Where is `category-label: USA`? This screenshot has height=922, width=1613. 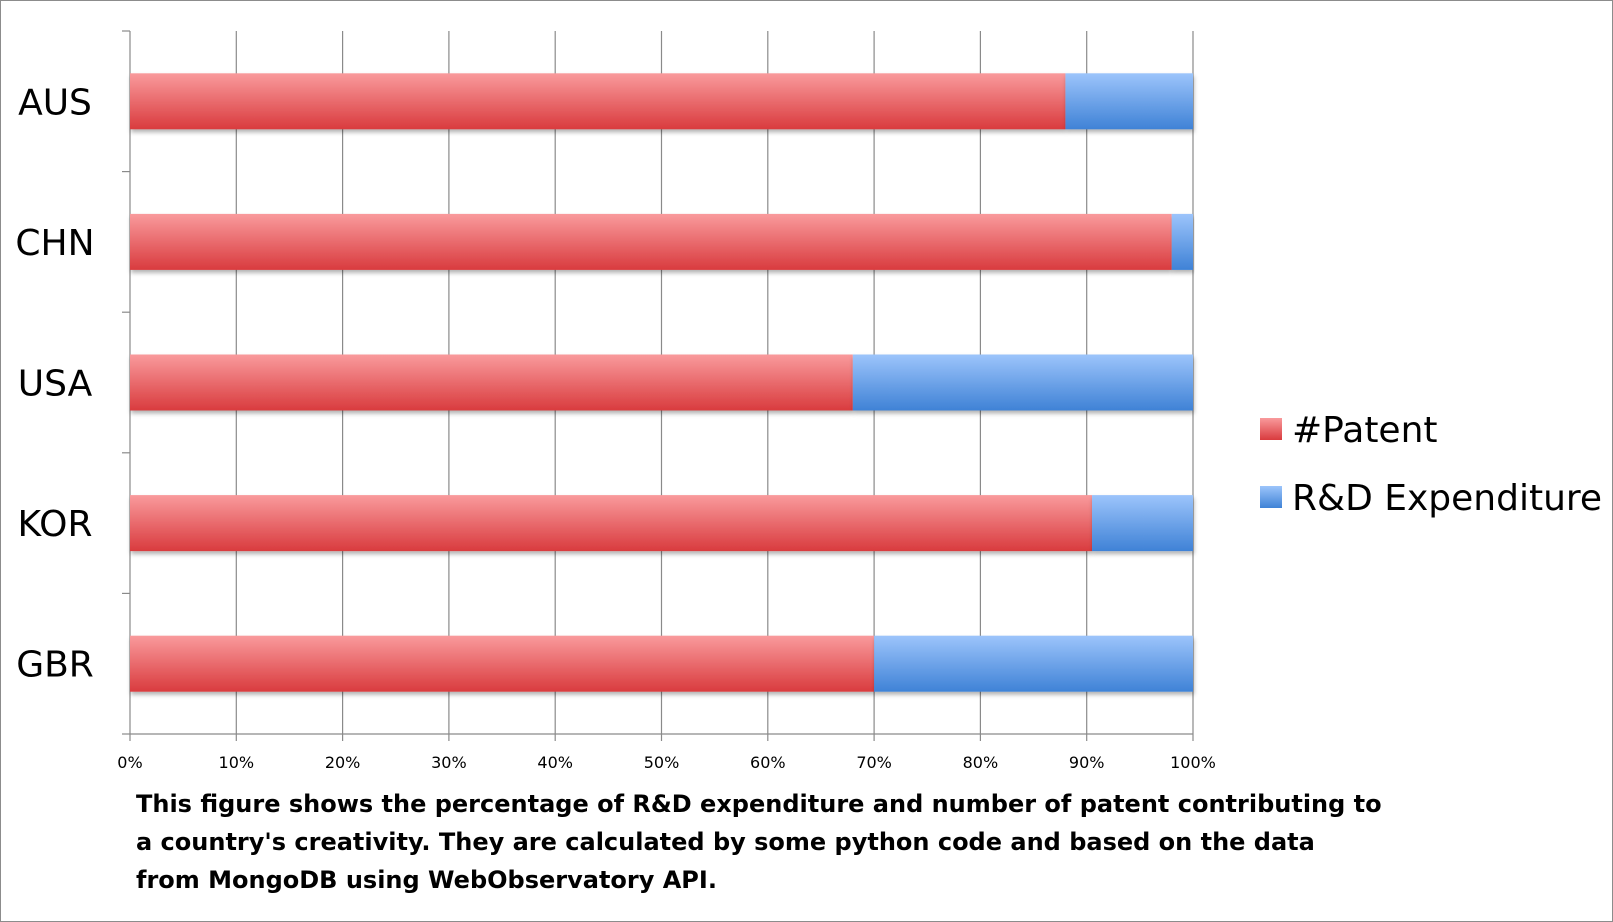 category-label: USA is located at coordinates (55, 384).